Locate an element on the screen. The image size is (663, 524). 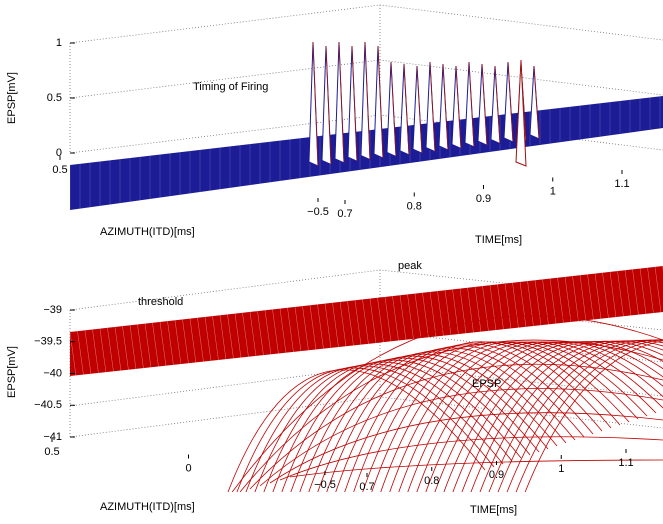
annotation: peak is located at coordinates (410, 266).